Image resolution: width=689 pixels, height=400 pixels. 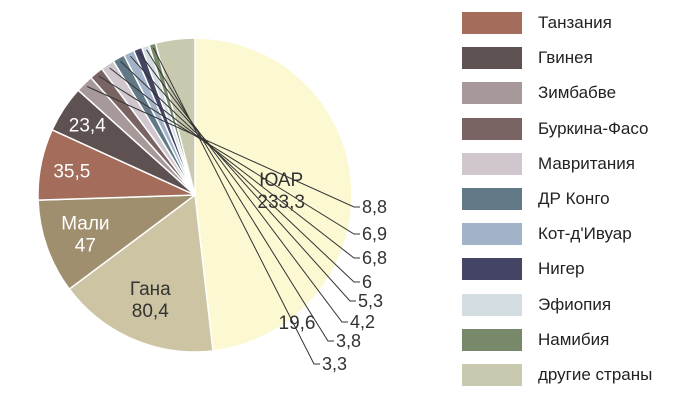 I want to click on slice-value-label-нигер: 4,2, so click(x=362, y=322).